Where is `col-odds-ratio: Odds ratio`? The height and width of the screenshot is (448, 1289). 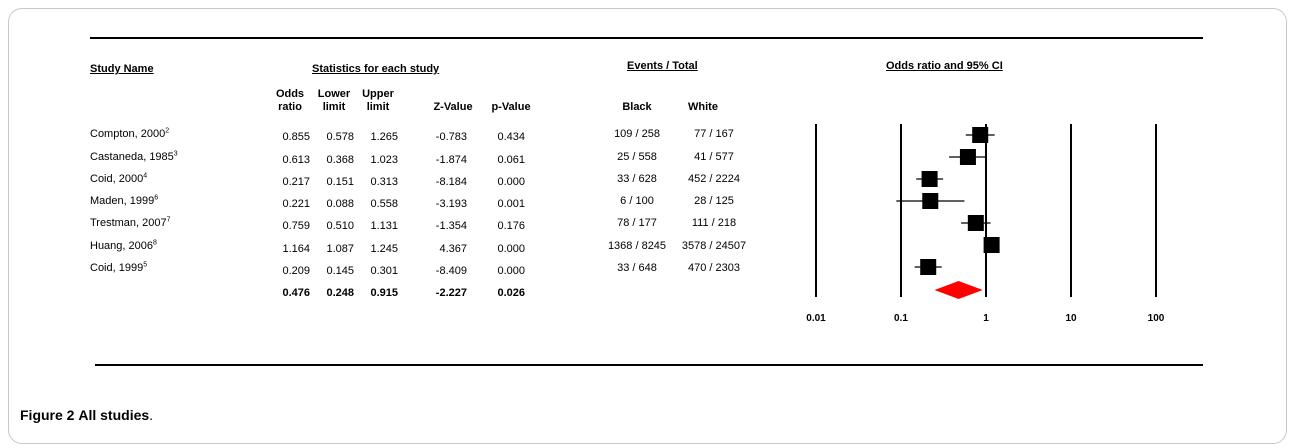
col-odds-ratio: Odds ratio is located at coordinates (290, 101).